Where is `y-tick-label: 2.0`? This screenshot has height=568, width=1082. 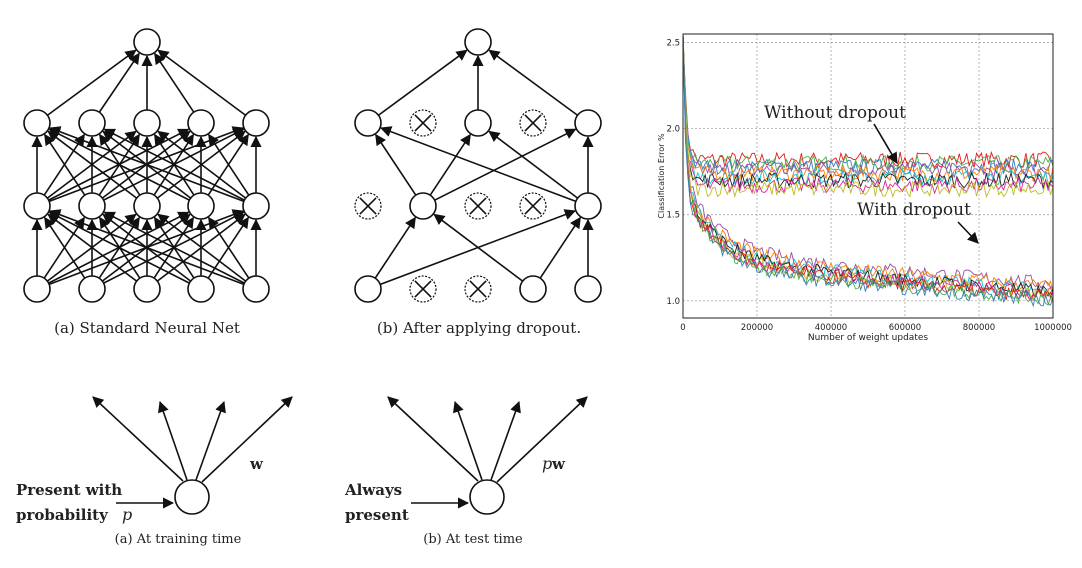
y-tick-label: 2.0 is located at coordinates (673, 130).